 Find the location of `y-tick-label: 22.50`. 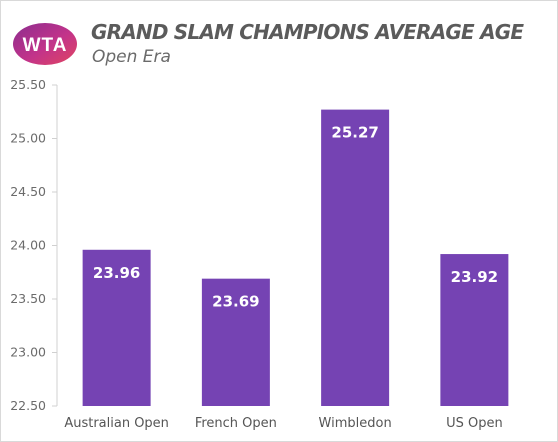

y-tick-label: 22.50 is located at coordinates (28, 405).